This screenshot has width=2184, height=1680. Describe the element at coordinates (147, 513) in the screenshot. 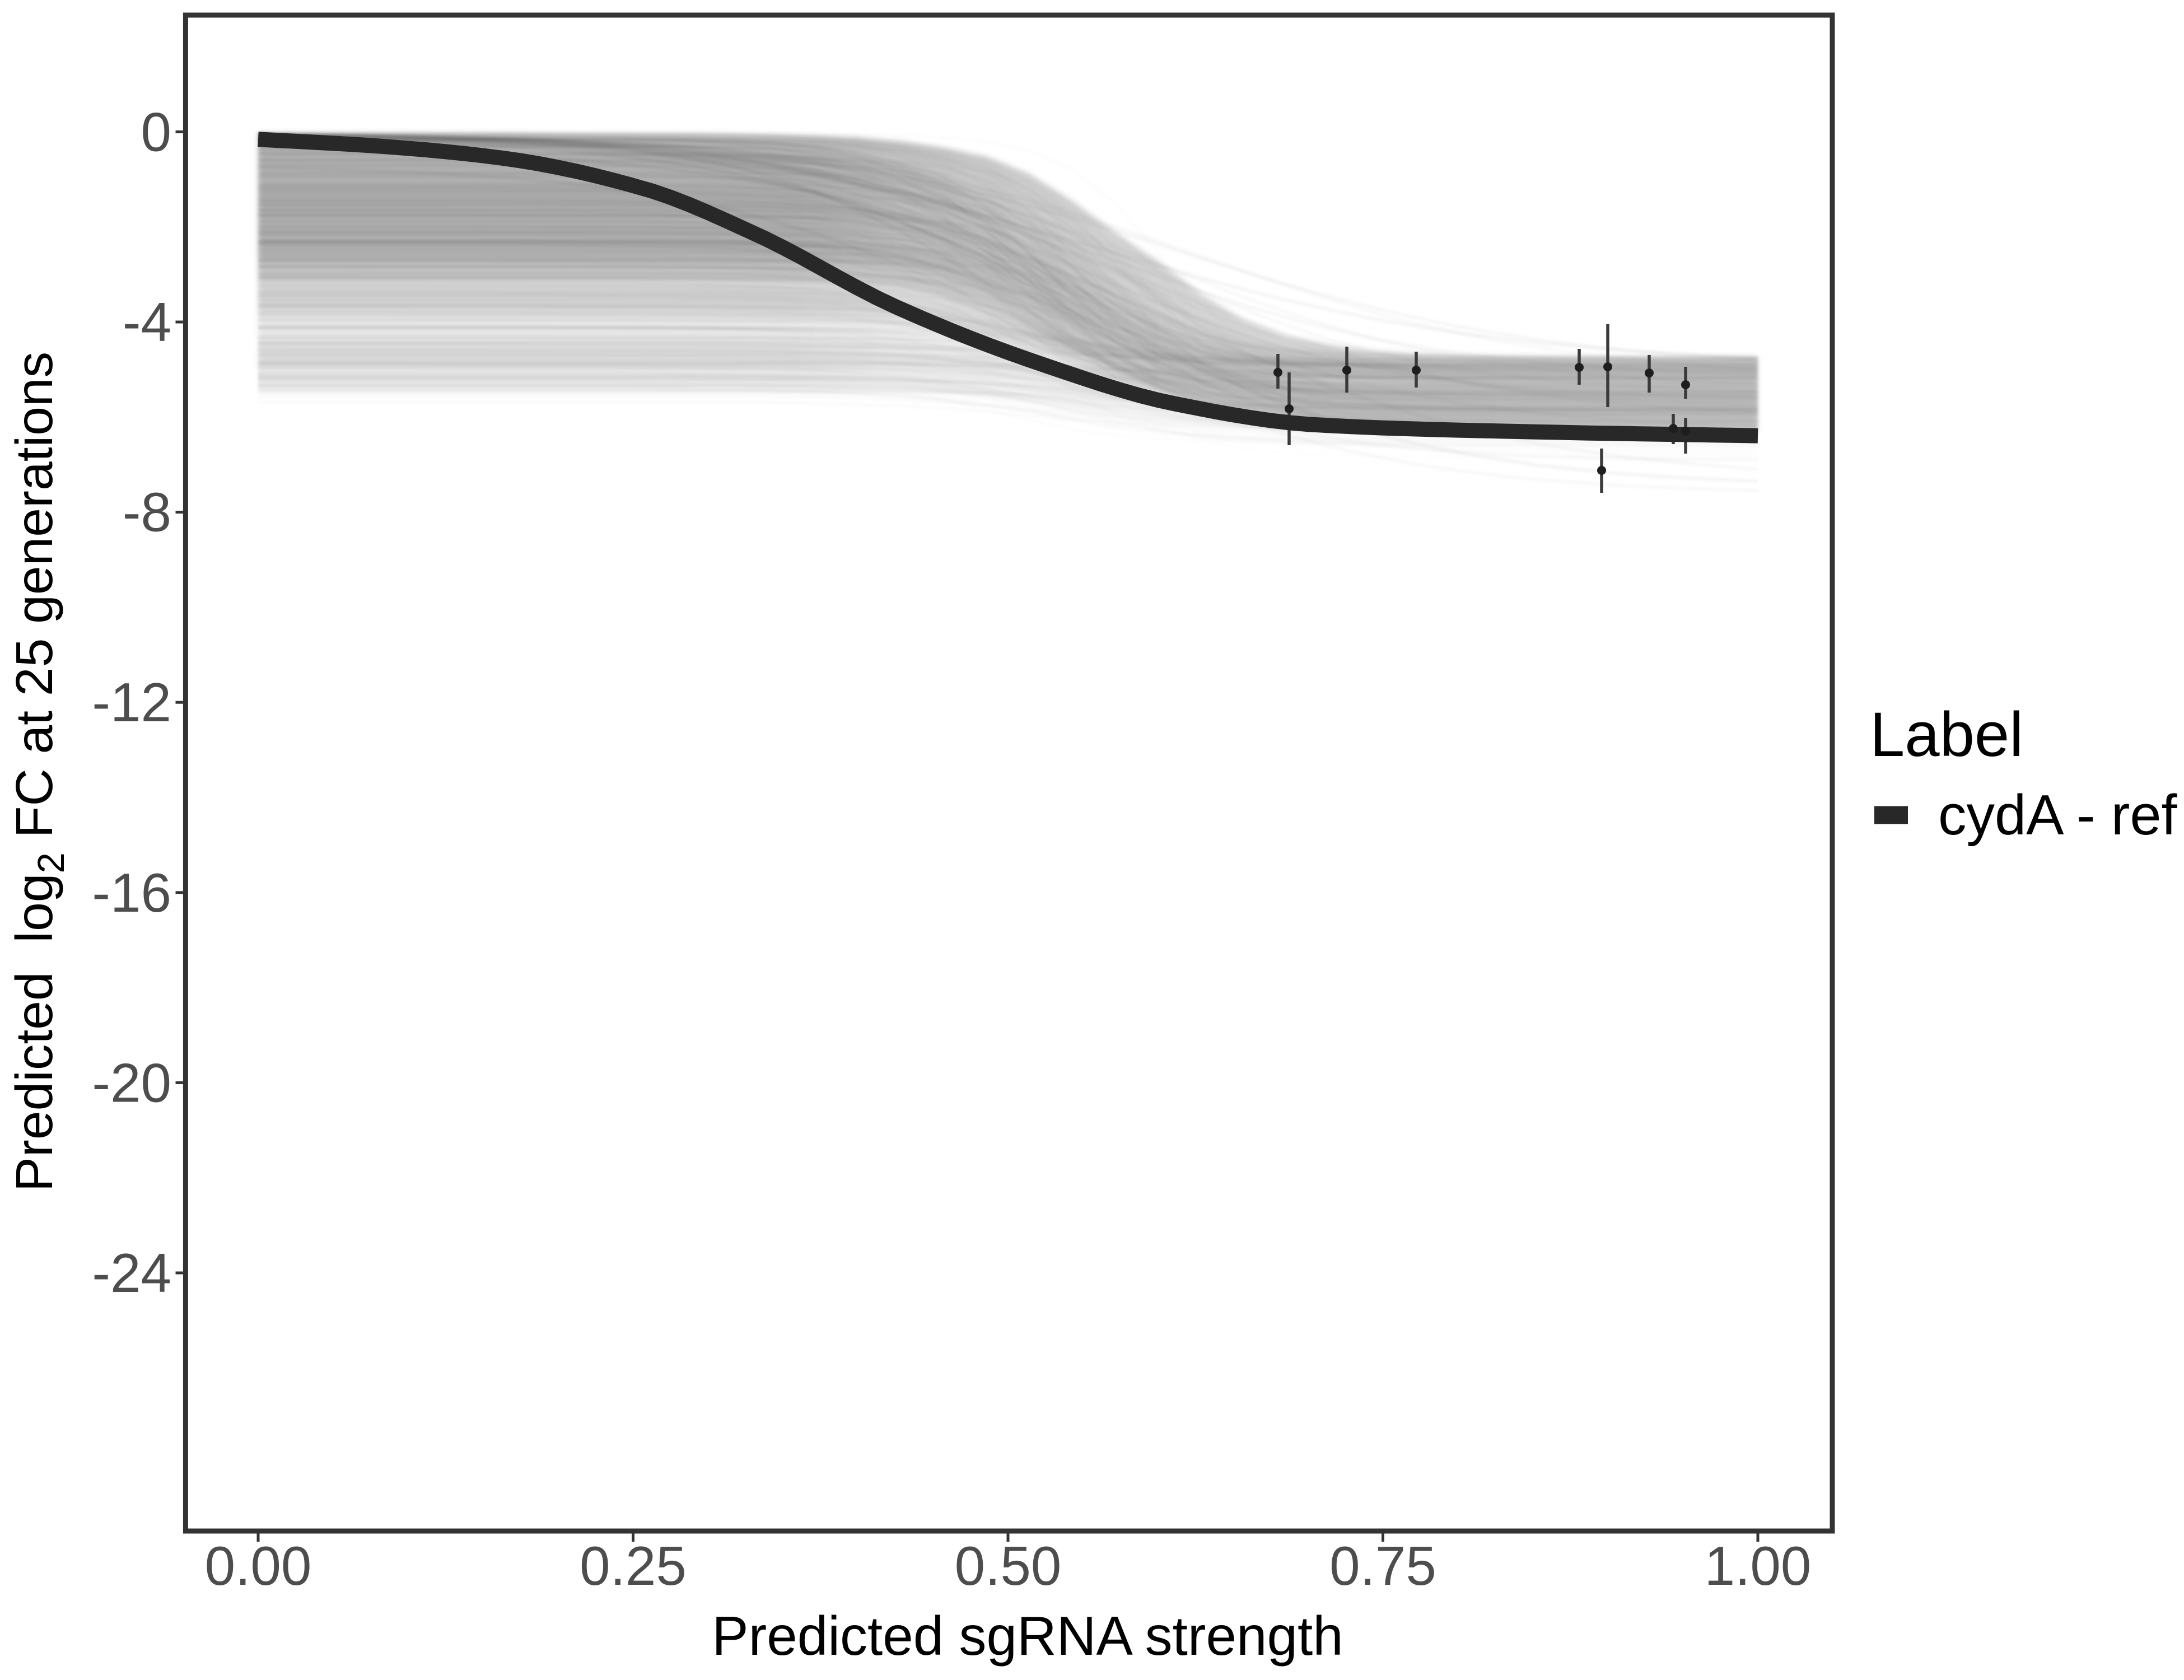

I see `svg-text: -8` at that location.